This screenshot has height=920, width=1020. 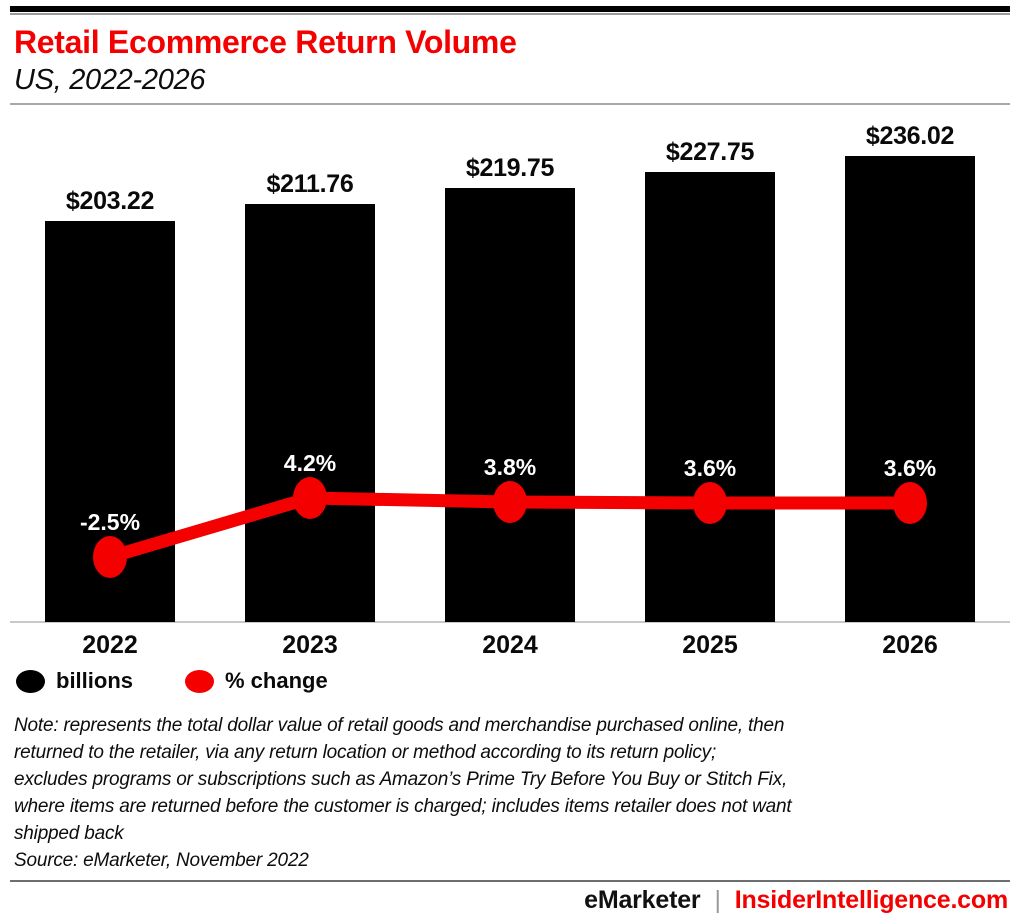 What do you see at coordinates (710, 503) in the screenshot?
I see `data-point-2025` at bounding box center [710, 503].